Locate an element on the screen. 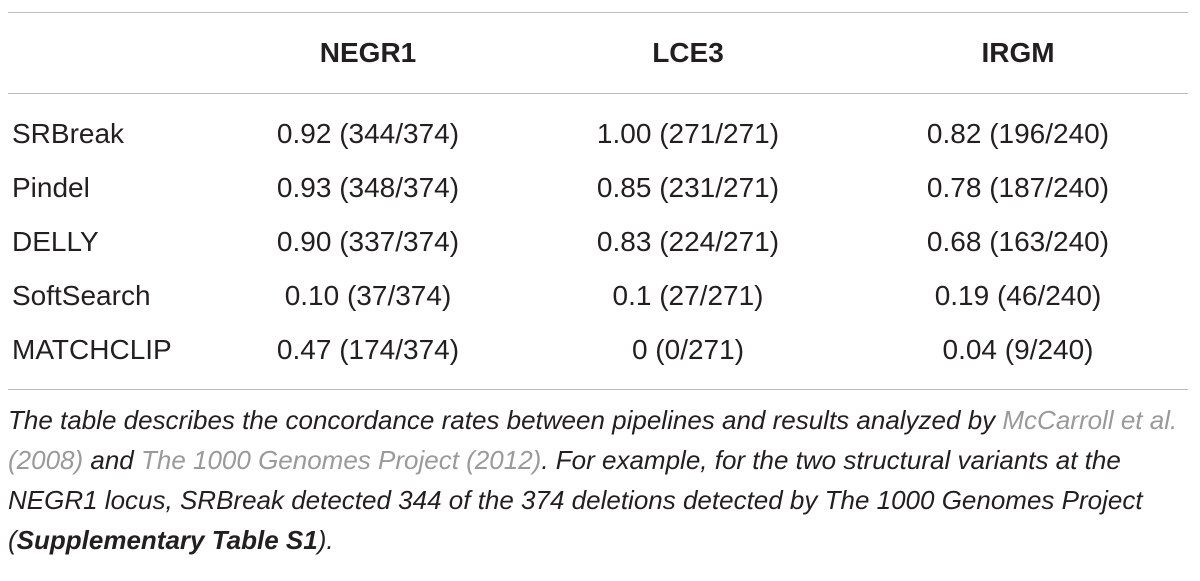  table-cell: 0.1 (27/271) is located at coordinates (688, 295).